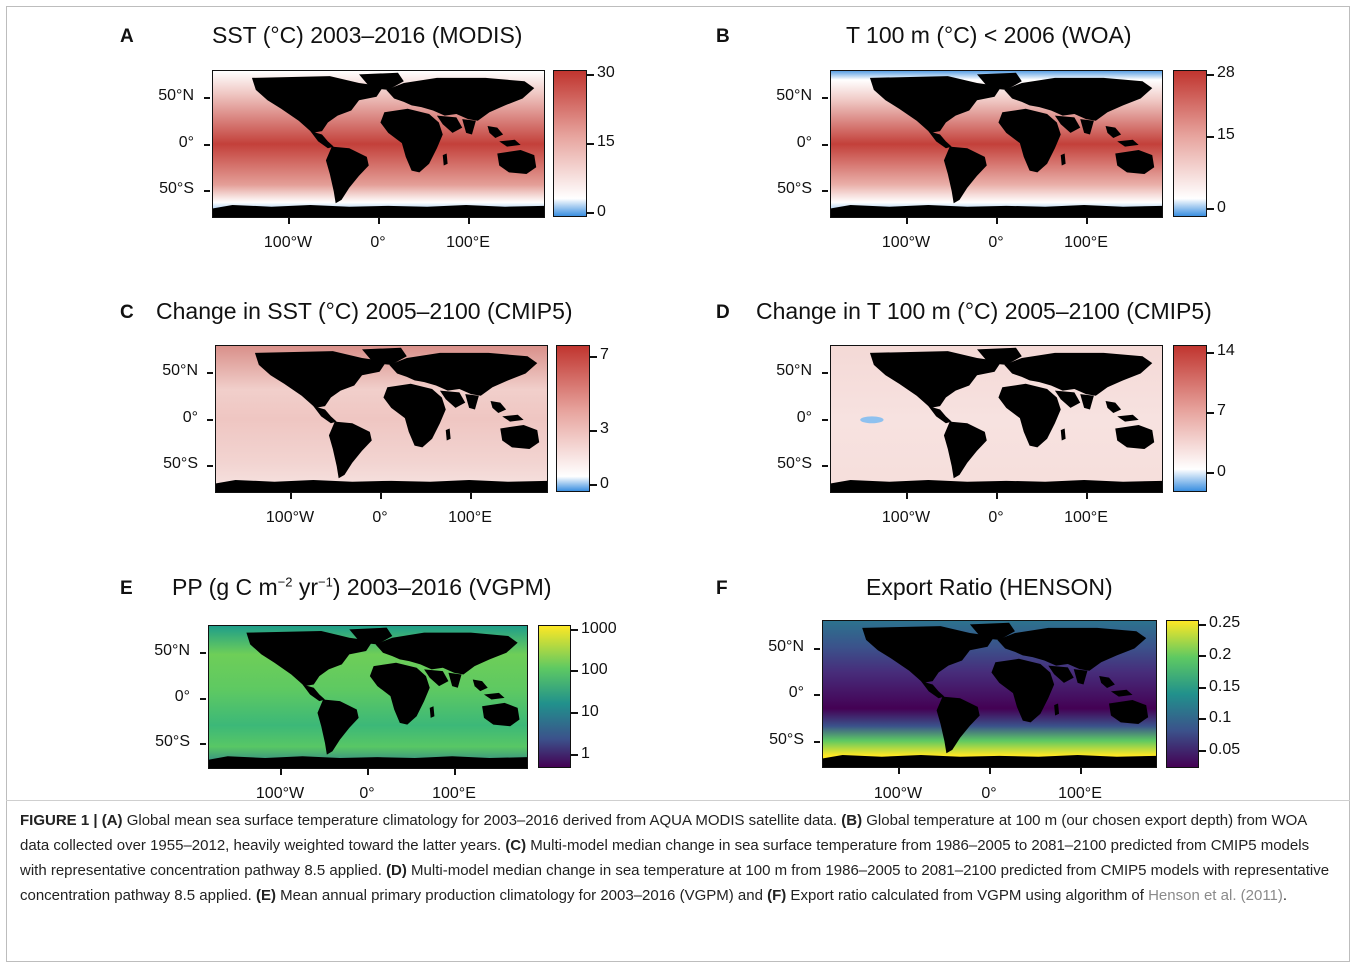 This screenshot has height=968, width=1358. Describe the element at coordinates (594, 669) in the screenshot. I see `panel-e-cb-label: 100` at that location.